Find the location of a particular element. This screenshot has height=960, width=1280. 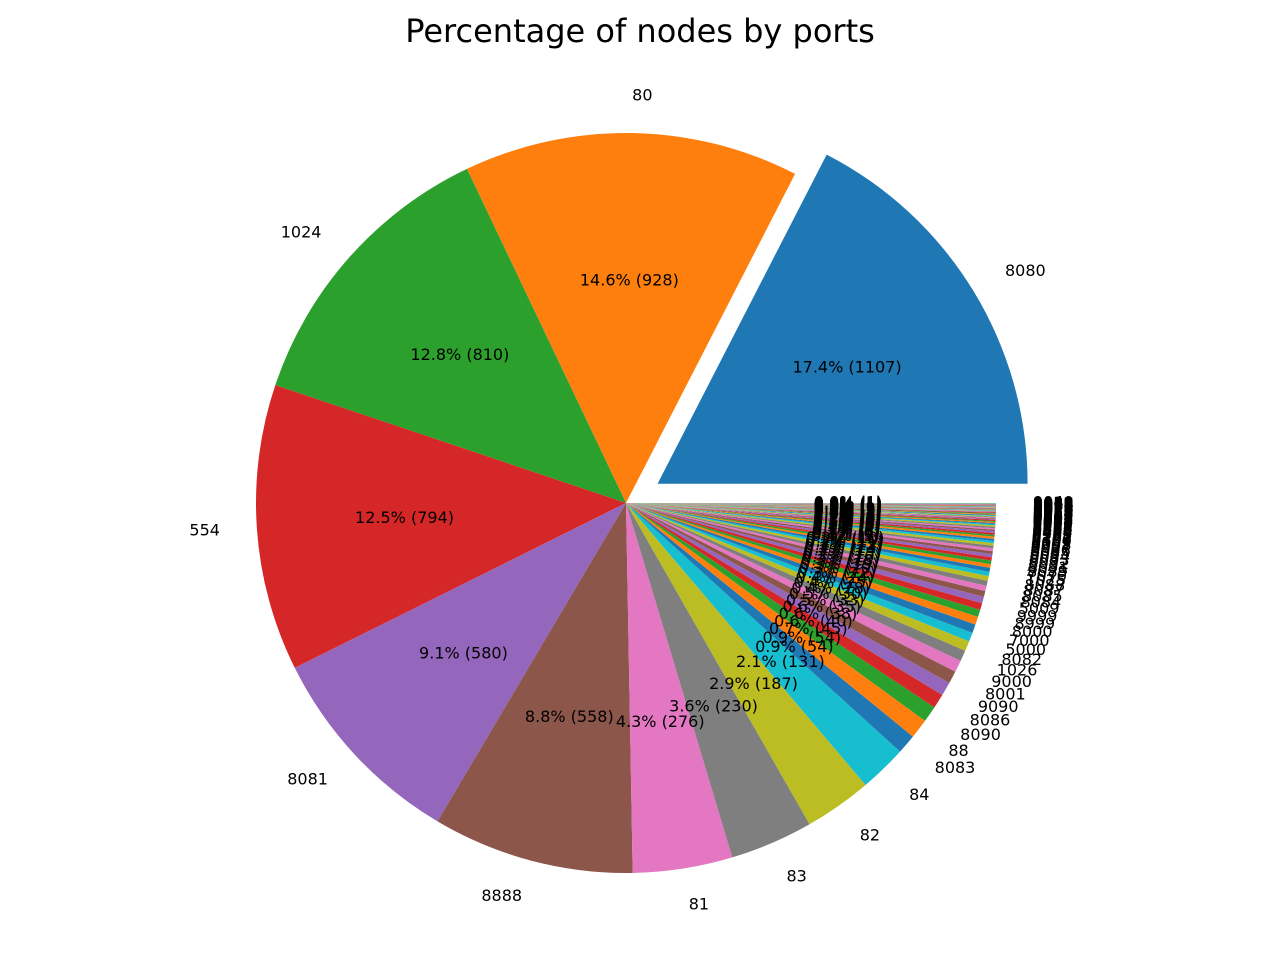

slice-pct-label-8084: 0.3% (16) is located at coordinates (841, 556).